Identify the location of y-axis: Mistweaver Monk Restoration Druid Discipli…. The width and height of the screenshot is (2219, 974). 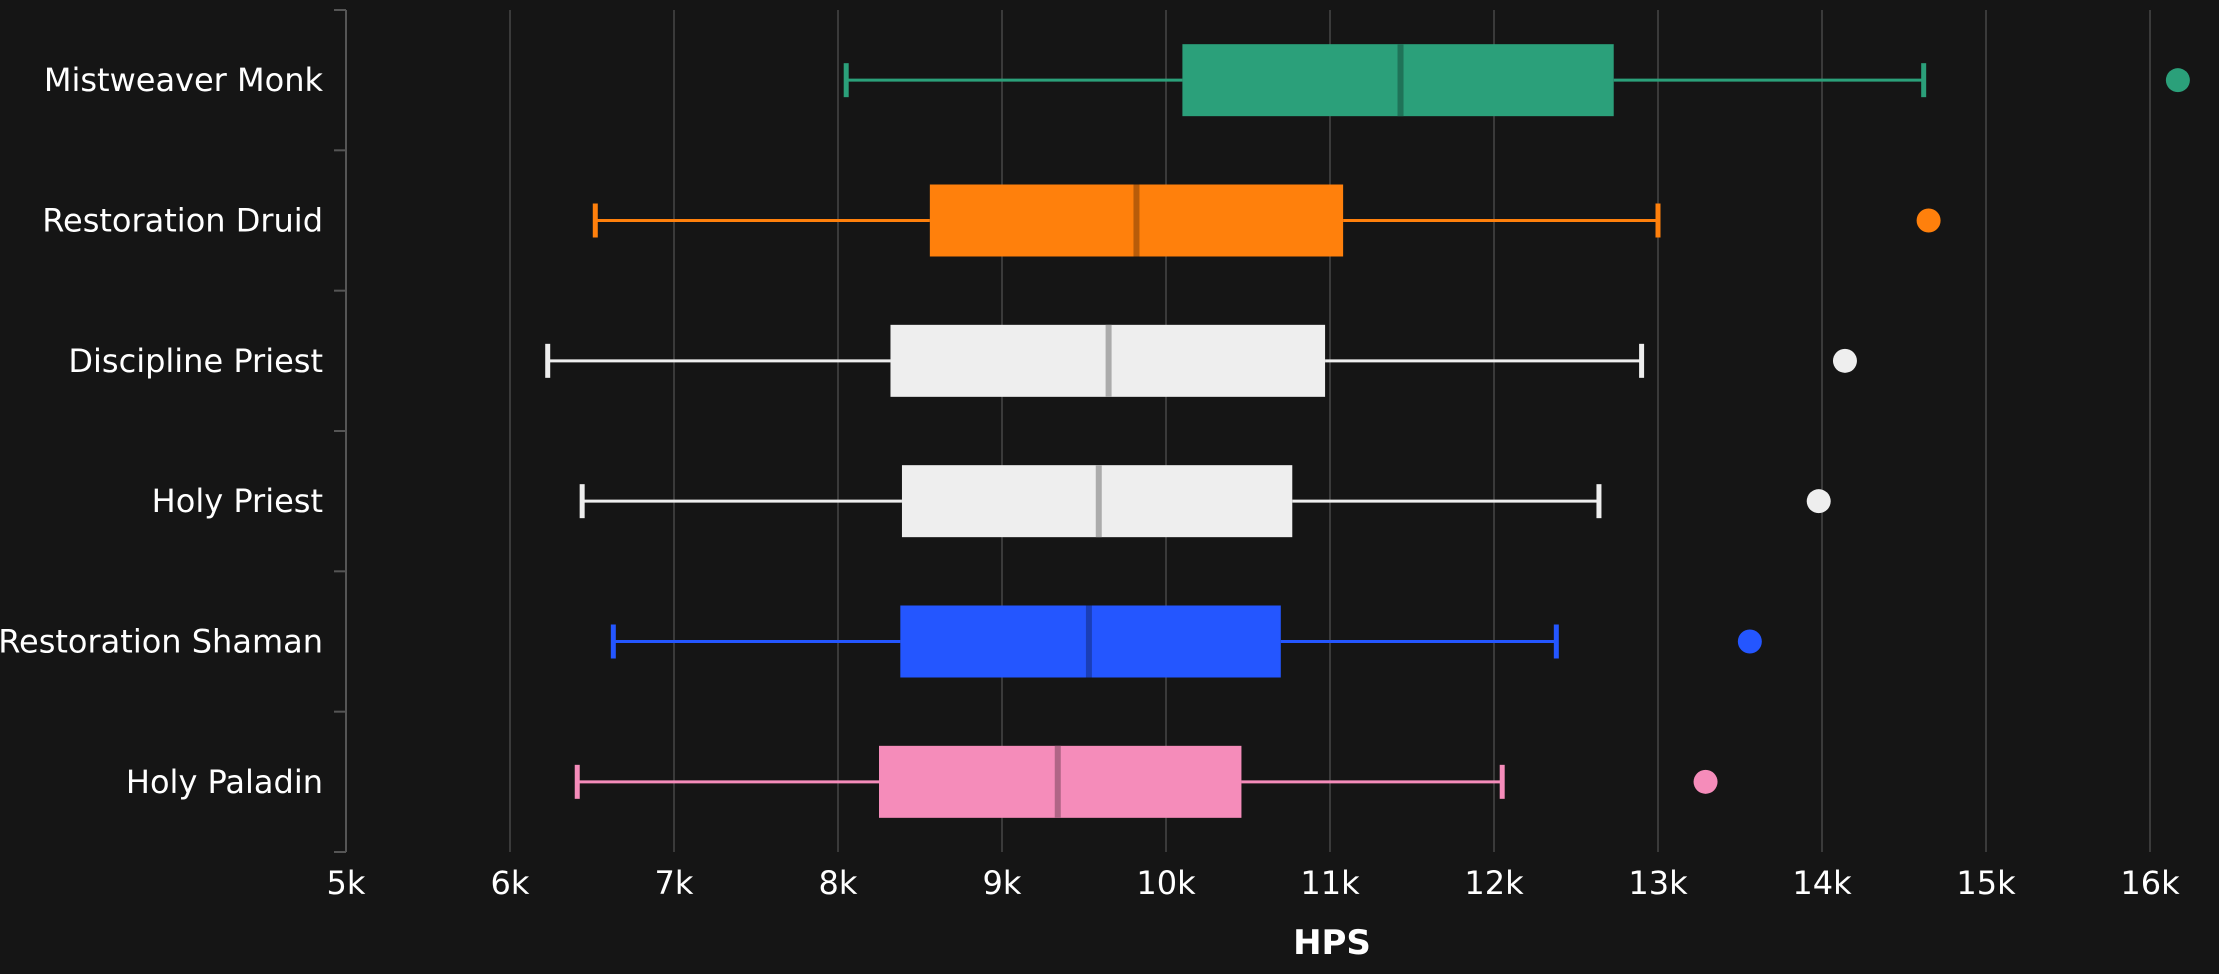
(173, 431).